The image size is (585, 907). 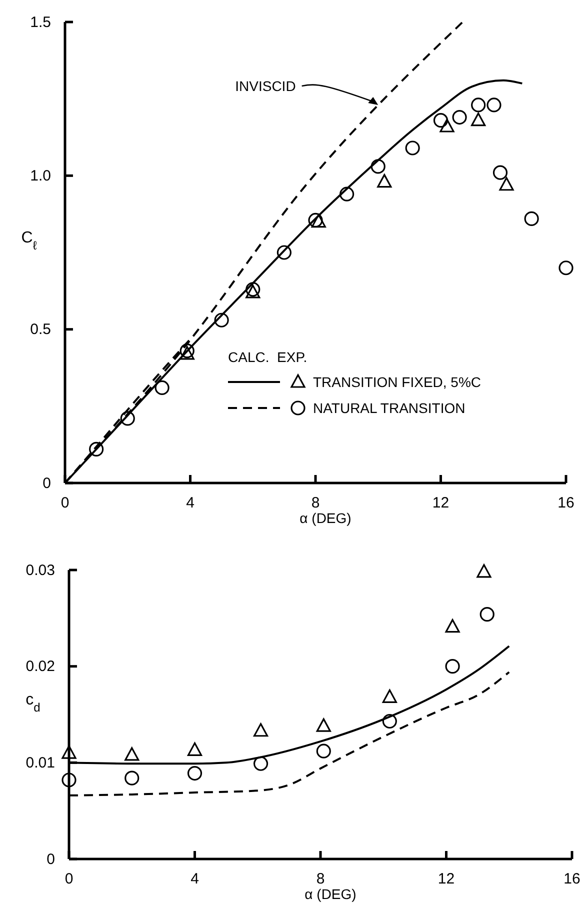 What do you see at coordinates (40, 22) in the screenshot?
I see `y-tick-label: 1.5` at bounding box center [40, 22].